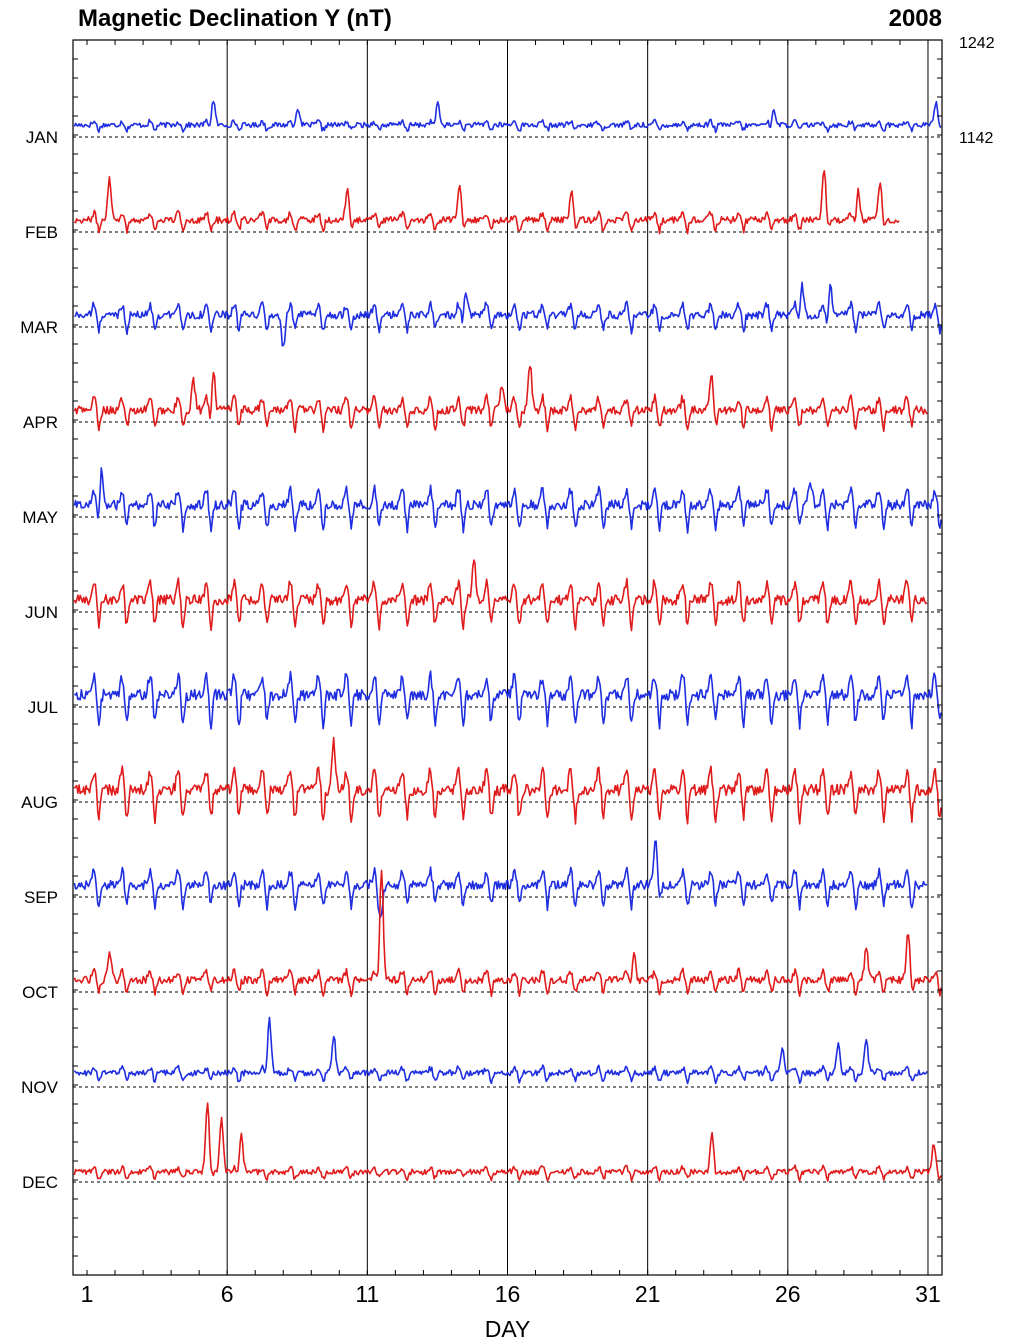 This screenshot has width=1013, height=1344. Describe the element at coordinates (40, 1087) in the screenshot. I see `month-label: NOV` at that location.